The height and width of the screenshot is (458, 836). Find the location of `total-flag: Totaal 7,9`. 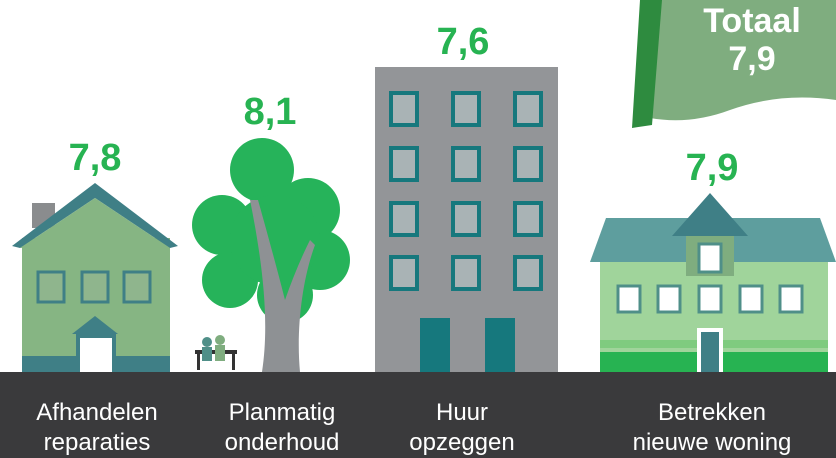

total-flag: Totaal 7,9 is located at coordinates (734, 64).